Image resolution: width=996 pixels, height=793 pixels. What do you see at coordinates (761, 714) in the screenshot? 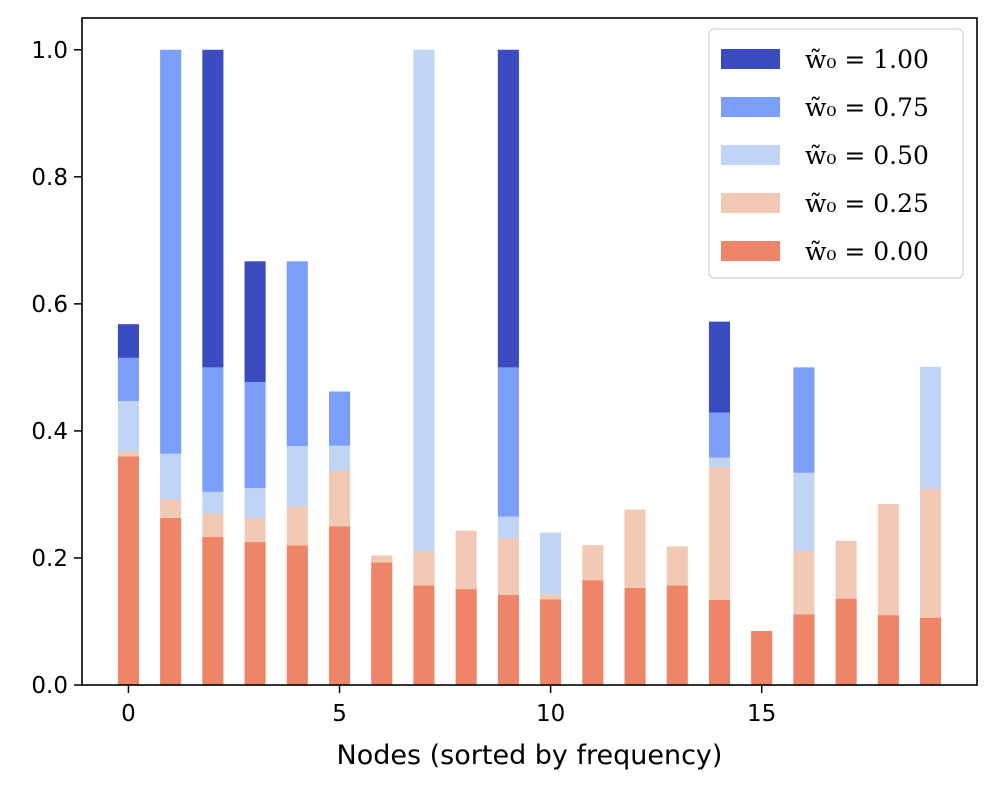
I see `x-tick-label: 15` at bounding box center [761, 714].